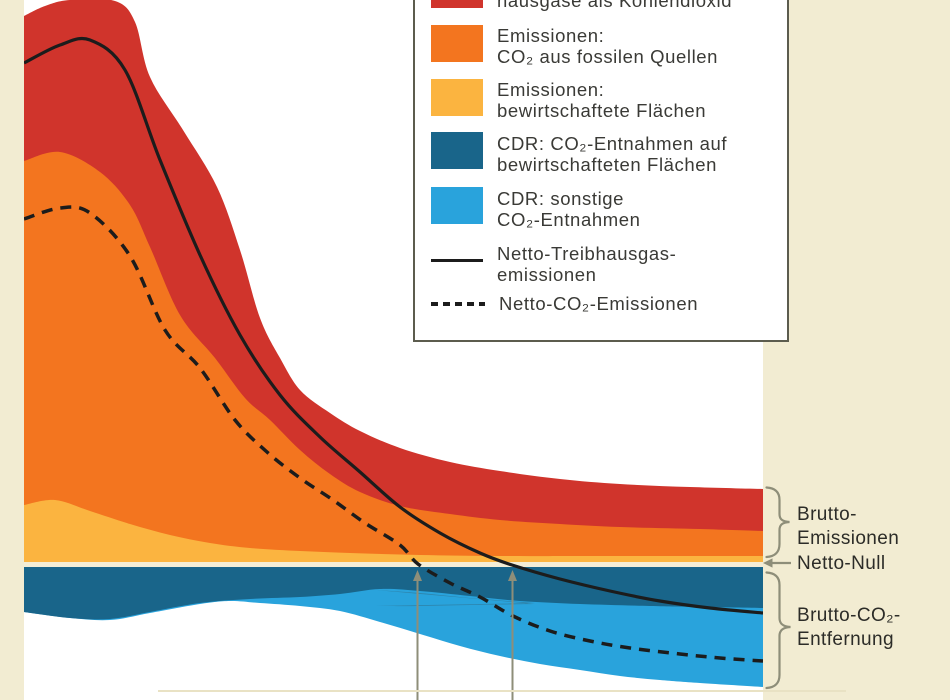 The image size is (950, 700). What do you see at coordinates (608, 56) in the screenshot?
I see `legend-label: CO₂ aus fossilen Quellen` at bounding box center [608, 56].